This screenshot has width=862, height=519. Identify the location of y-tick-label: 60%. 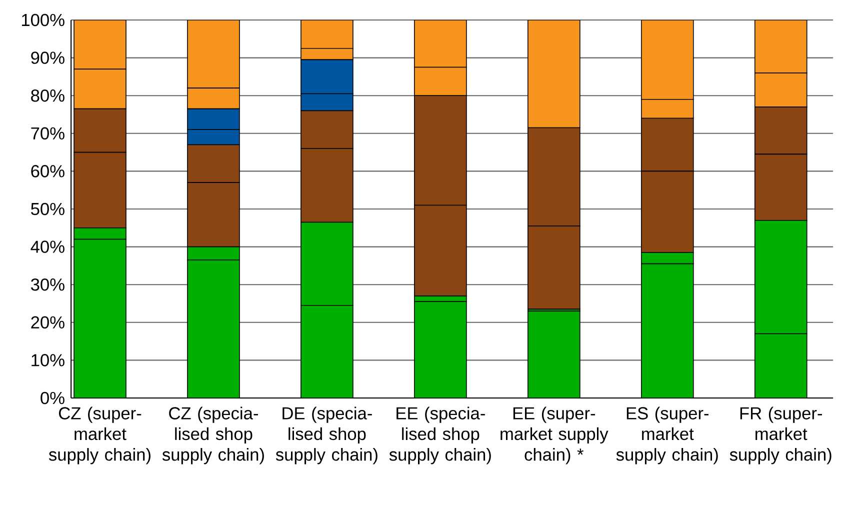
(47, 171).